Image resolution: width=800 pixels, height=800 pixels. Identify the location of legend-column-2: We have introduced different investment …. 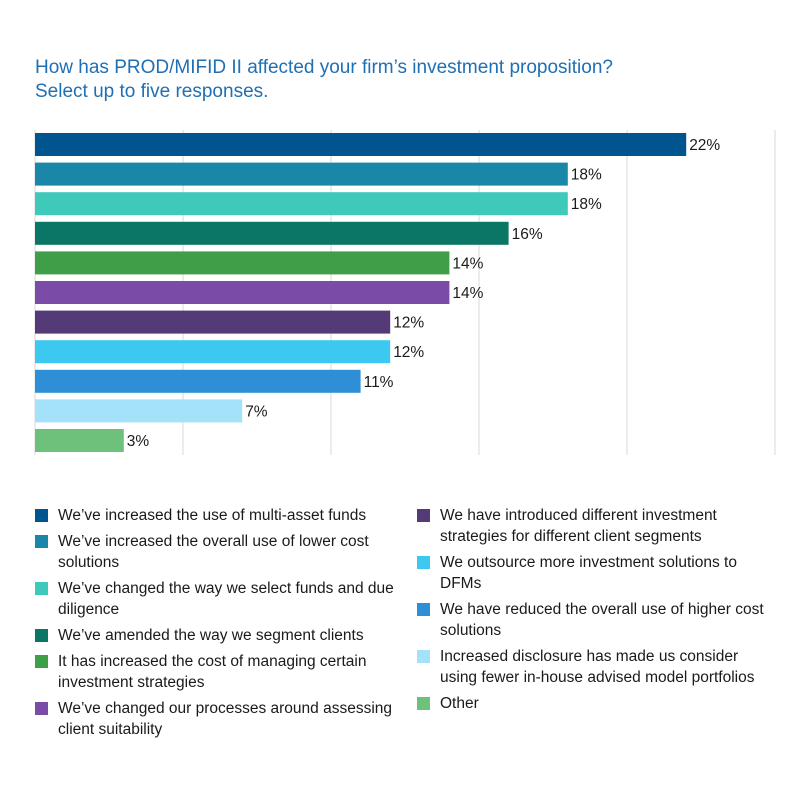
(597, 612).